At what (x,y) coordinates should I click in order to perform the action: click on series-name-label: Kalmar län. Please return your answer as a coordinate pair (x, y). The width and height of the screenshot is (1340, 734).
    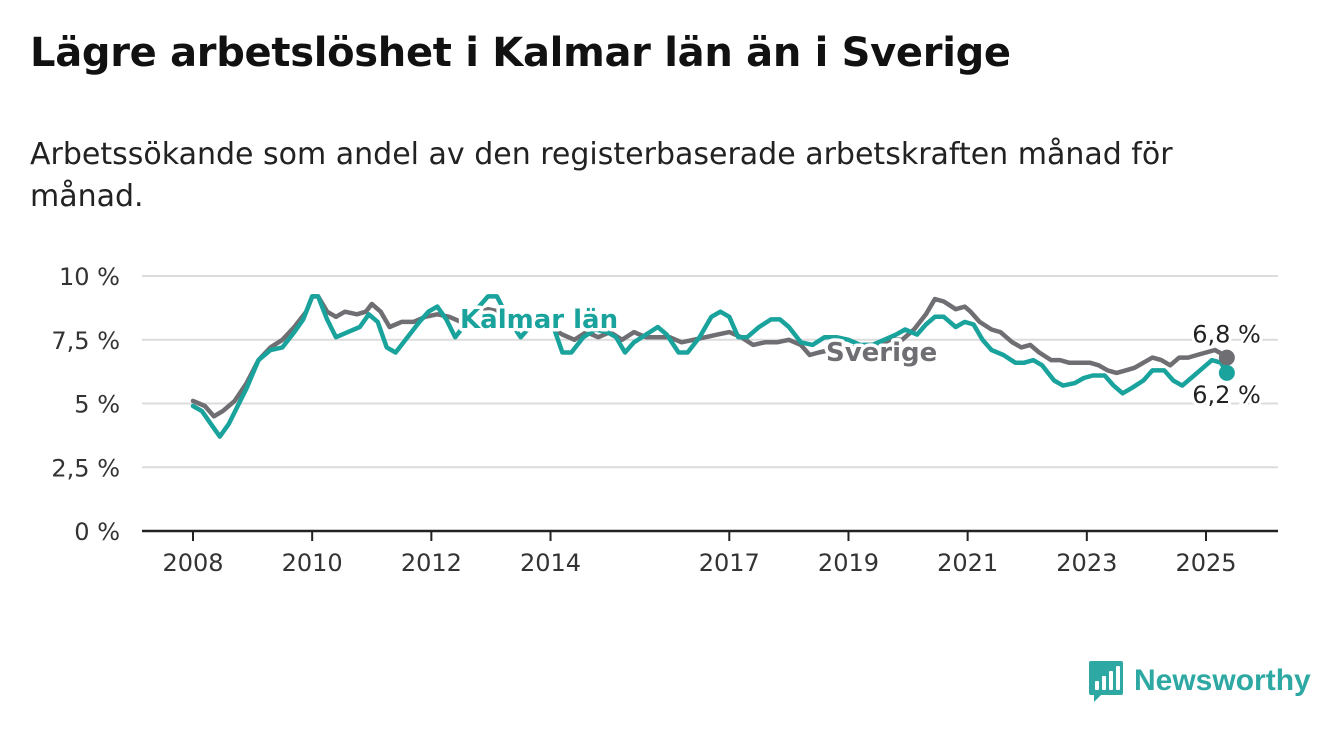
    Looking at the image, I should click on (539, 320).